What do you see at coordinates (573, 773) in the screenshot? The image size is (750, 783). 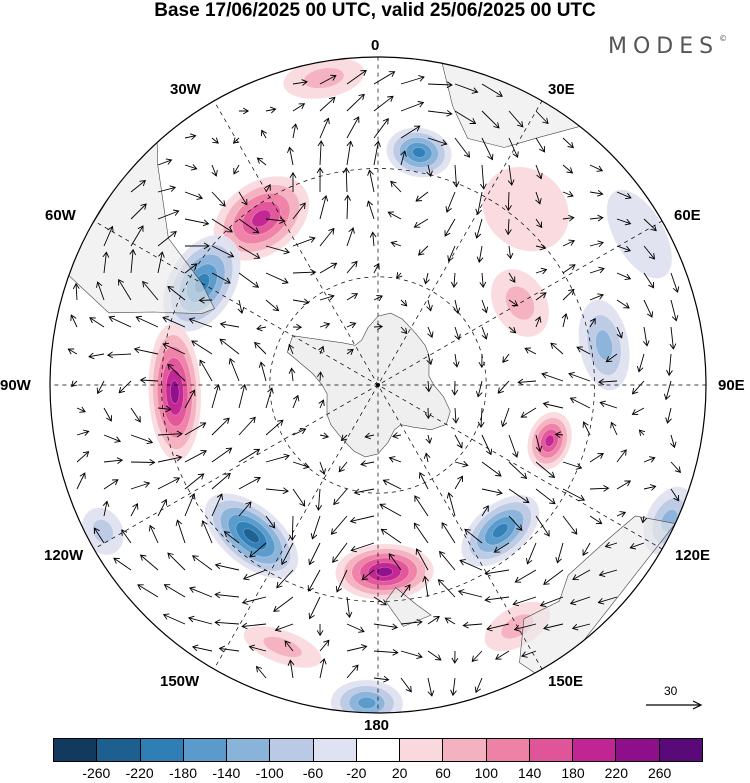 I see `colorbar-tick-label: 180` at bounding box center [573, 773].